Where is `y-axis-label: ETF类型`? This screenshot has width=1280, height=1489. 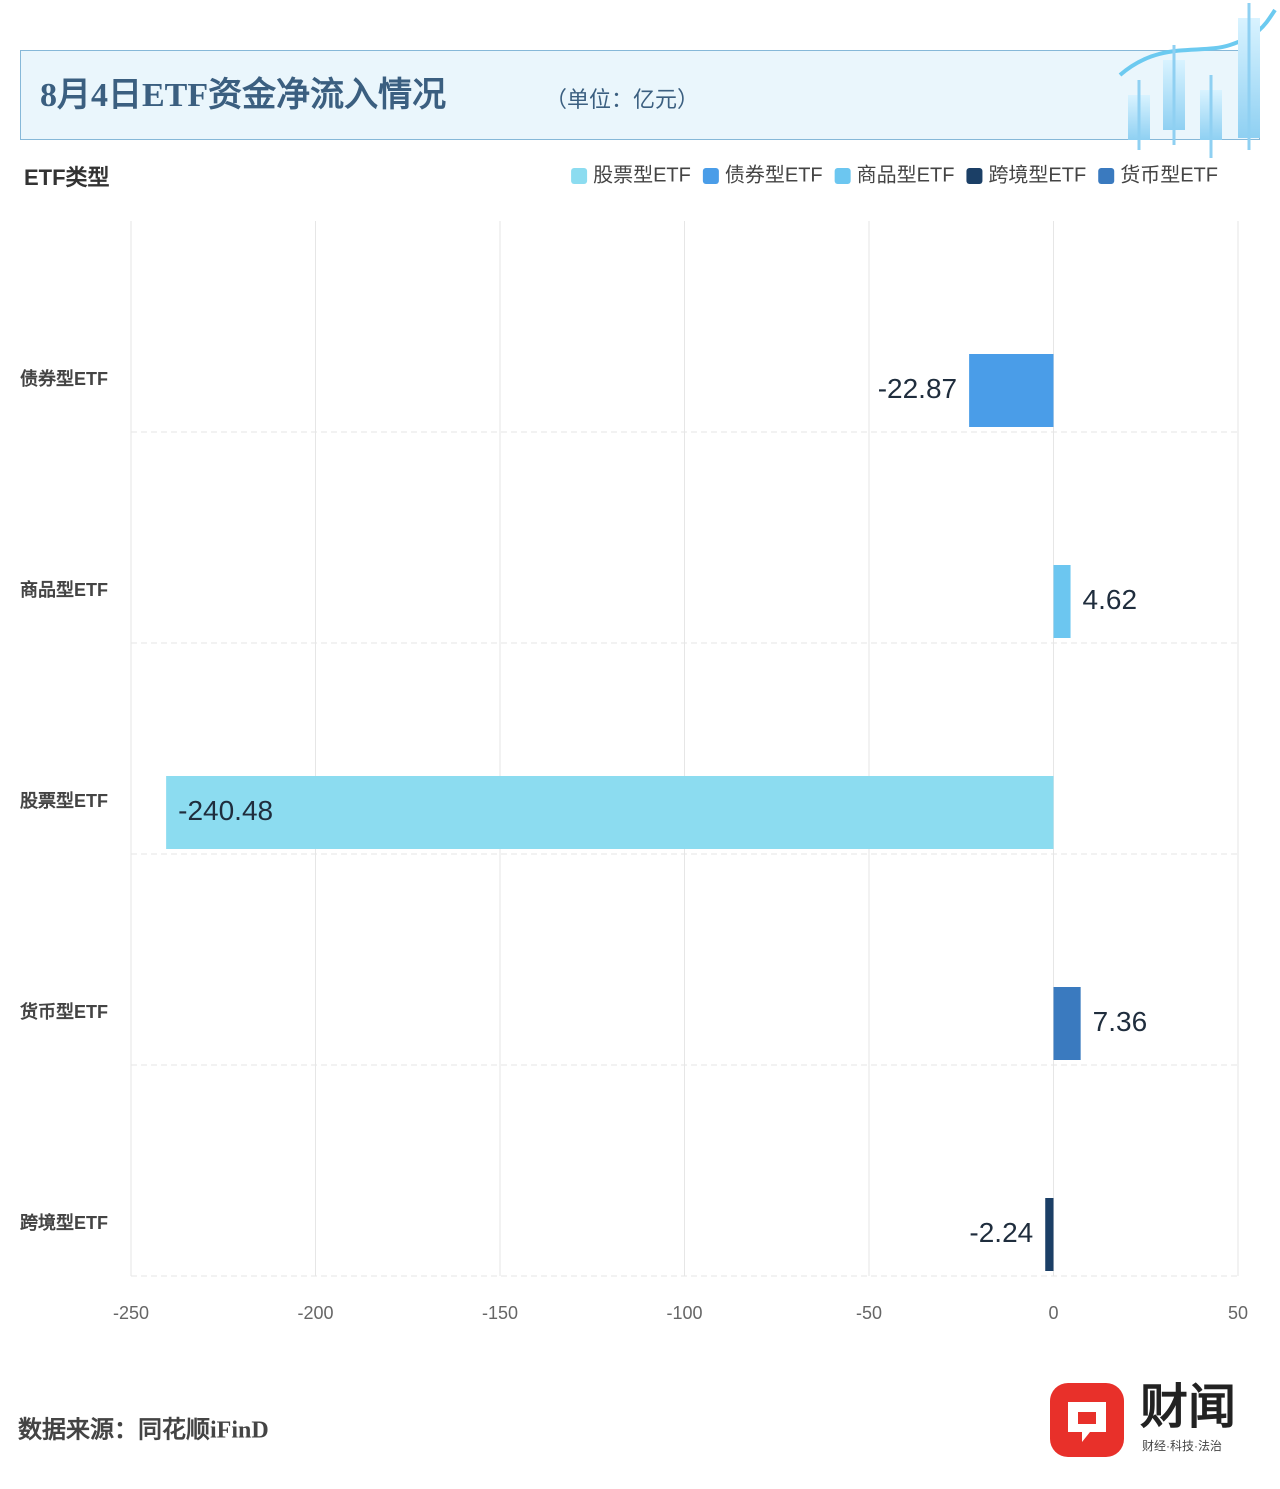
y-axis-label: ETF类型 is located at coordinates (67, 177).